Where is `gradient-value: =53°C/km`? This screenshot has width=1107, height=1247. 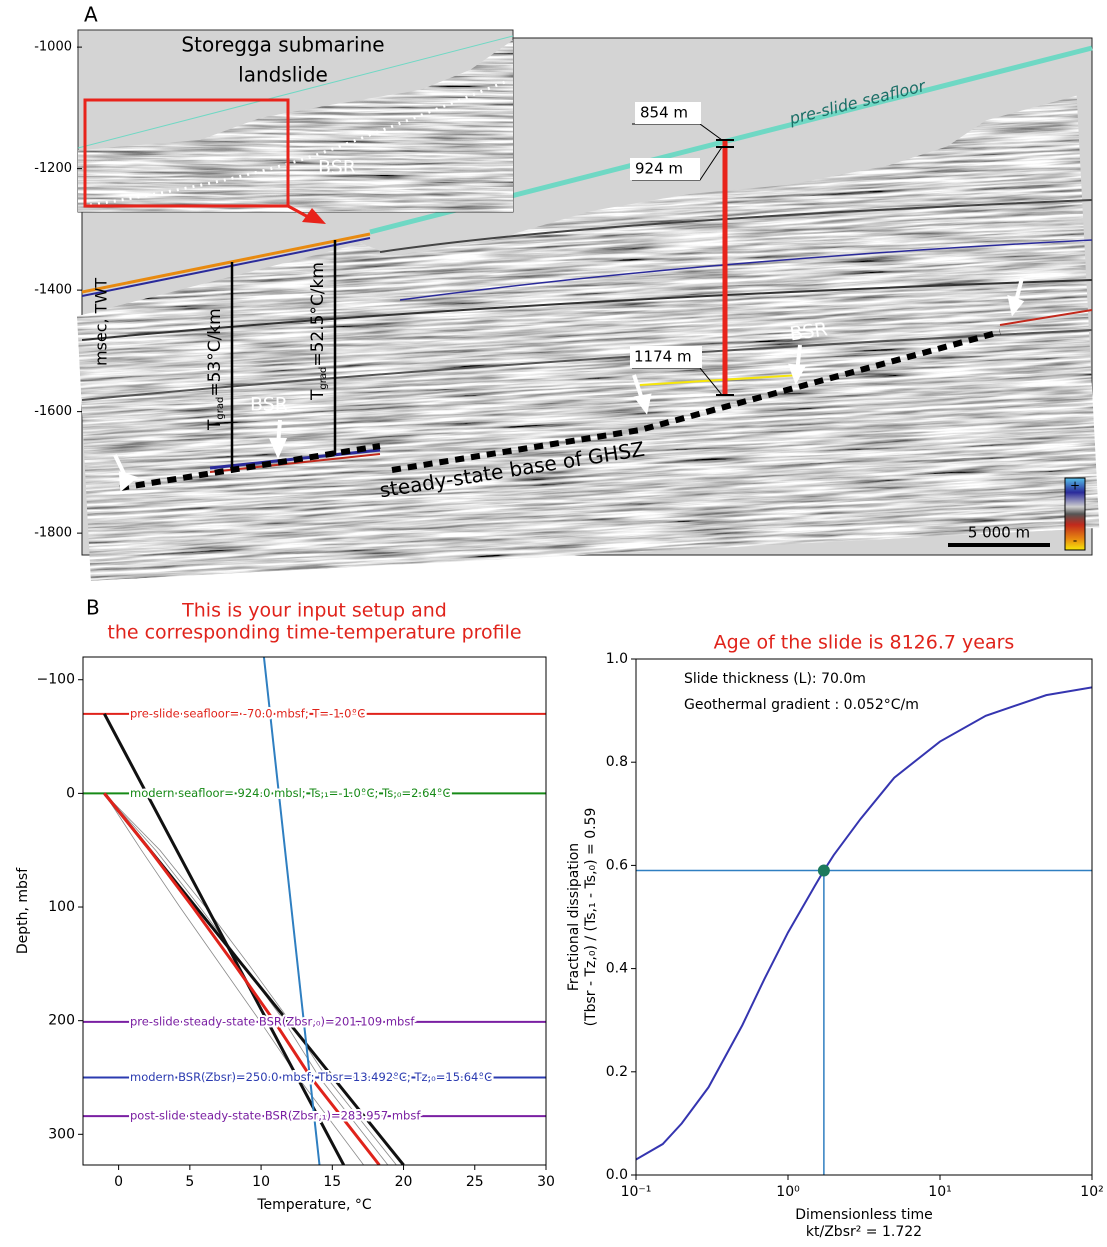
gradient-value: =53°C/km is located at coordinates (215, 352).